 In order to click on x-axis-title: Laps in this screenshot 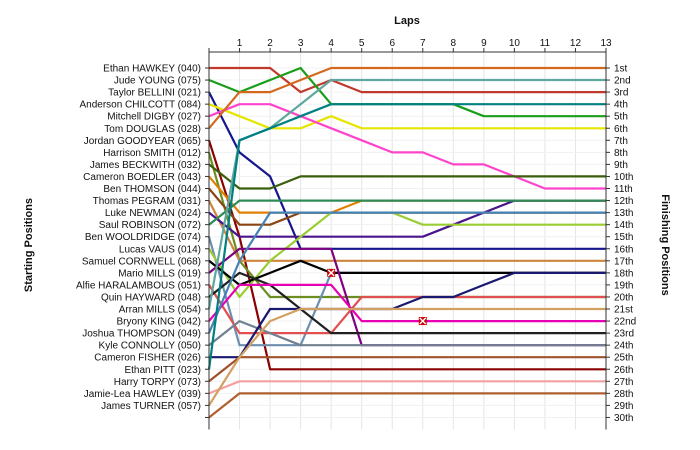, I will do `click(407, 21)`.